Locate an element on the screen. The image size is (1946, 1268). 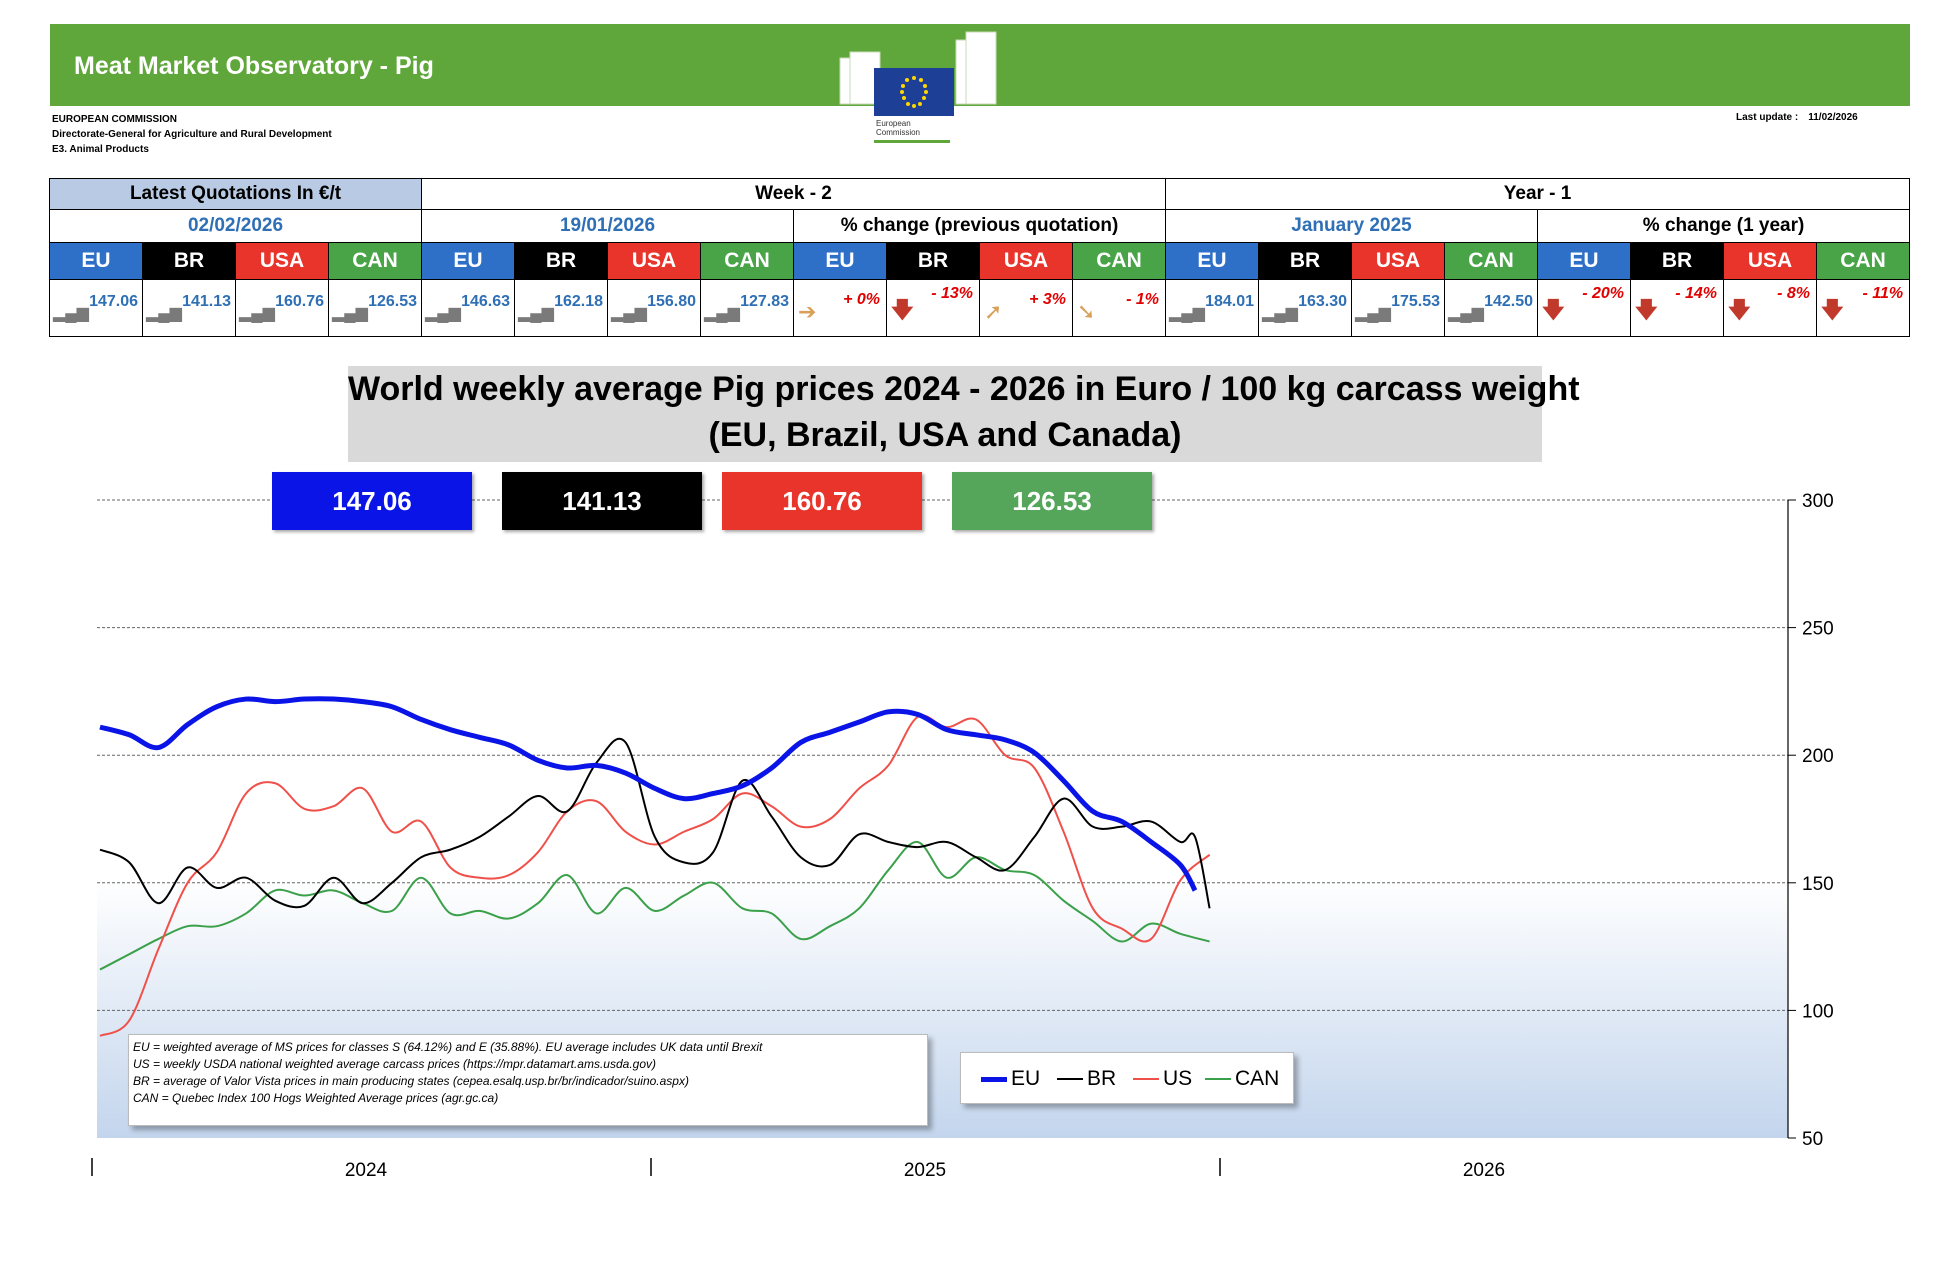
legend-eu: EU is located at coordinates (1010, 1079).